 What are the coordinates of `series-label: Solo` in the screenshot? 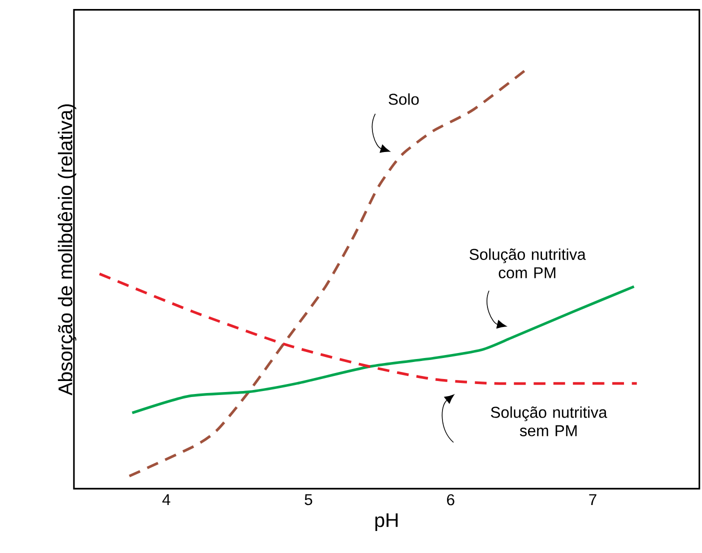 It's located at (403, 99).